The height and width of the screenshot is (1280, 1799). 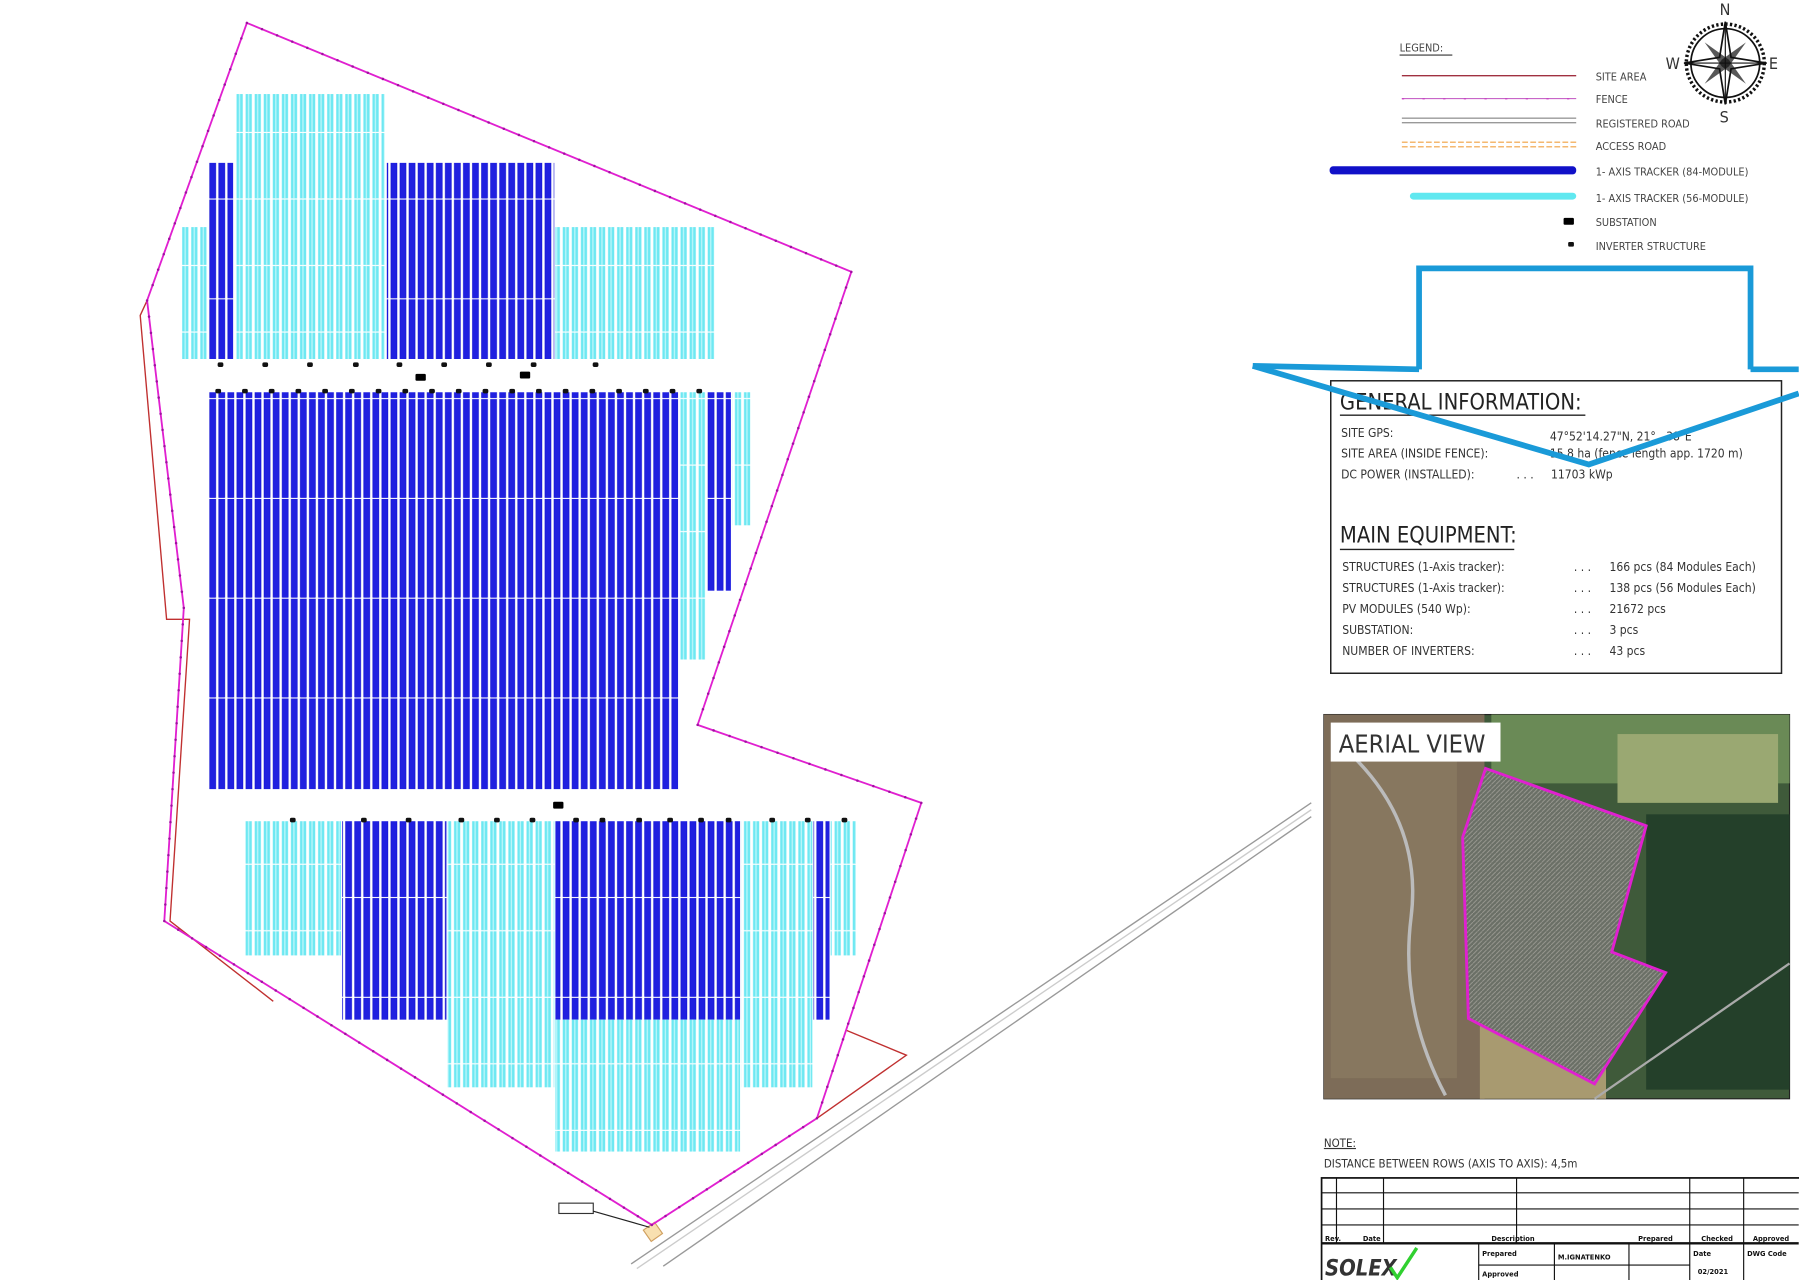 I want to click on substations, so click(x=489, y=590).